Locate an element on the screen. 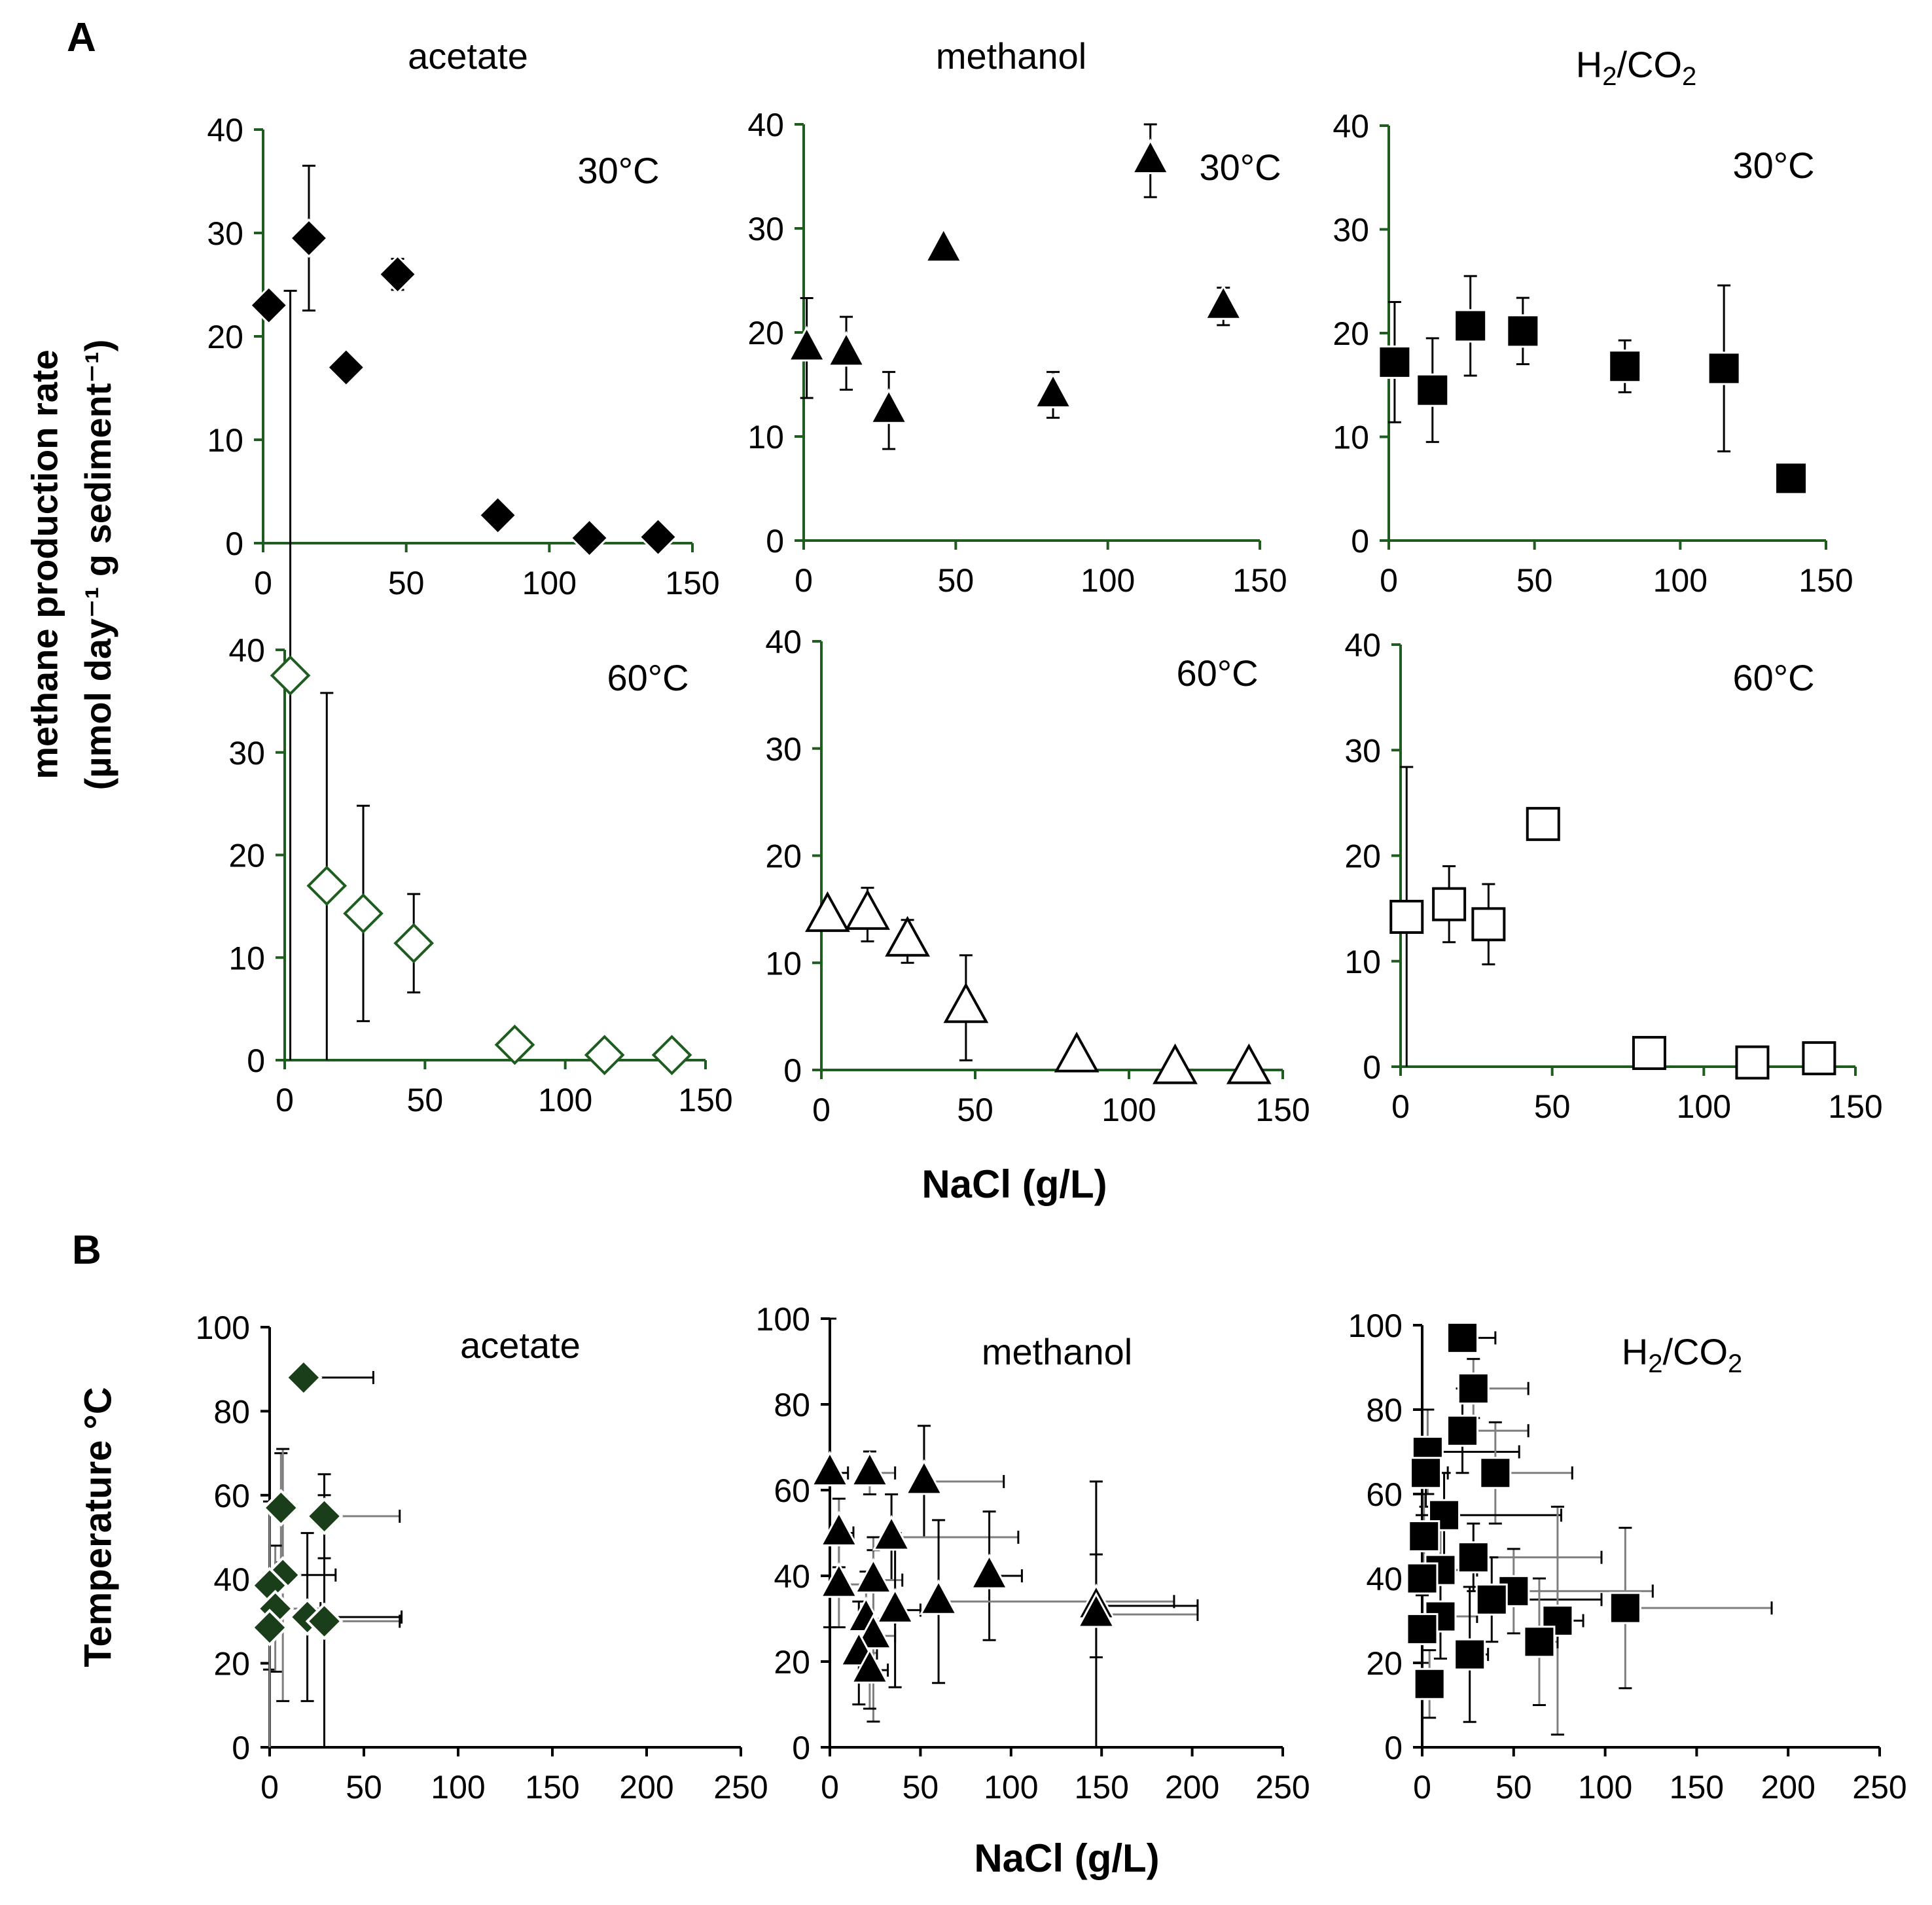 The width and height of the screenshot is (1932, 1905). a-acetate-60-annotation: 60°C is located at coordinates (648, 677).